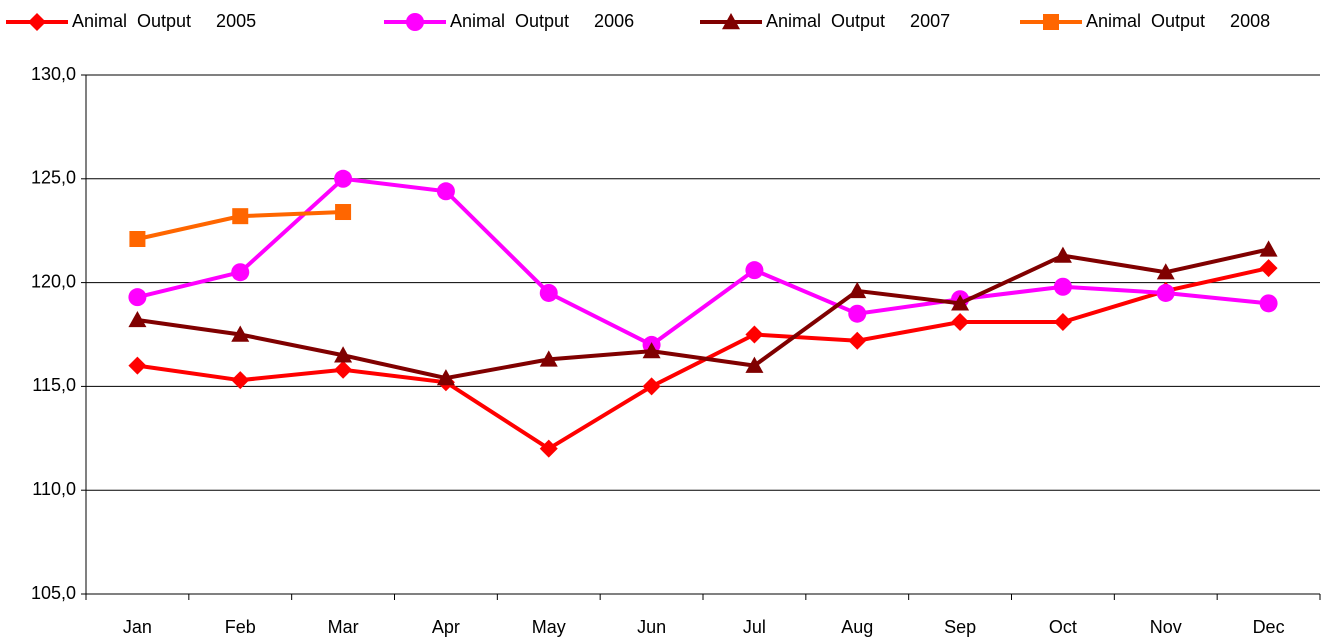  I want to click on legend-label: Animal Output 2005, so click(164, 21).